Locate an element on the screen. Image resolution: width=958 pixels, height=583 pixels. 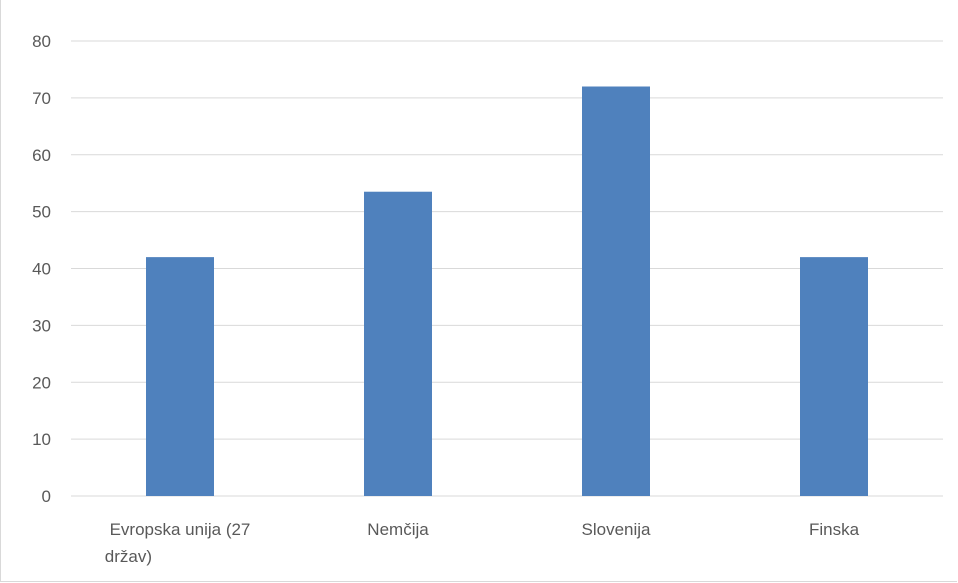
y-tick-label: 50 is located at coordinates (41, 212).